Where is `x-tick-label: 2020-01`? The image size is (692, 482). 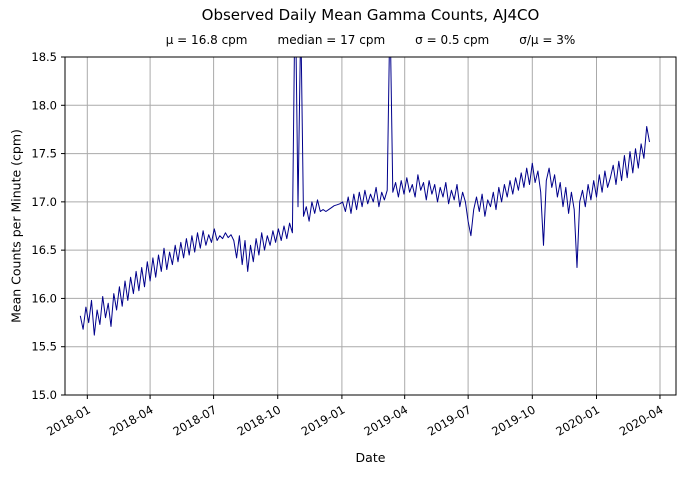 x-tick-label: 2020-01 is located at coordinates (577, 420).